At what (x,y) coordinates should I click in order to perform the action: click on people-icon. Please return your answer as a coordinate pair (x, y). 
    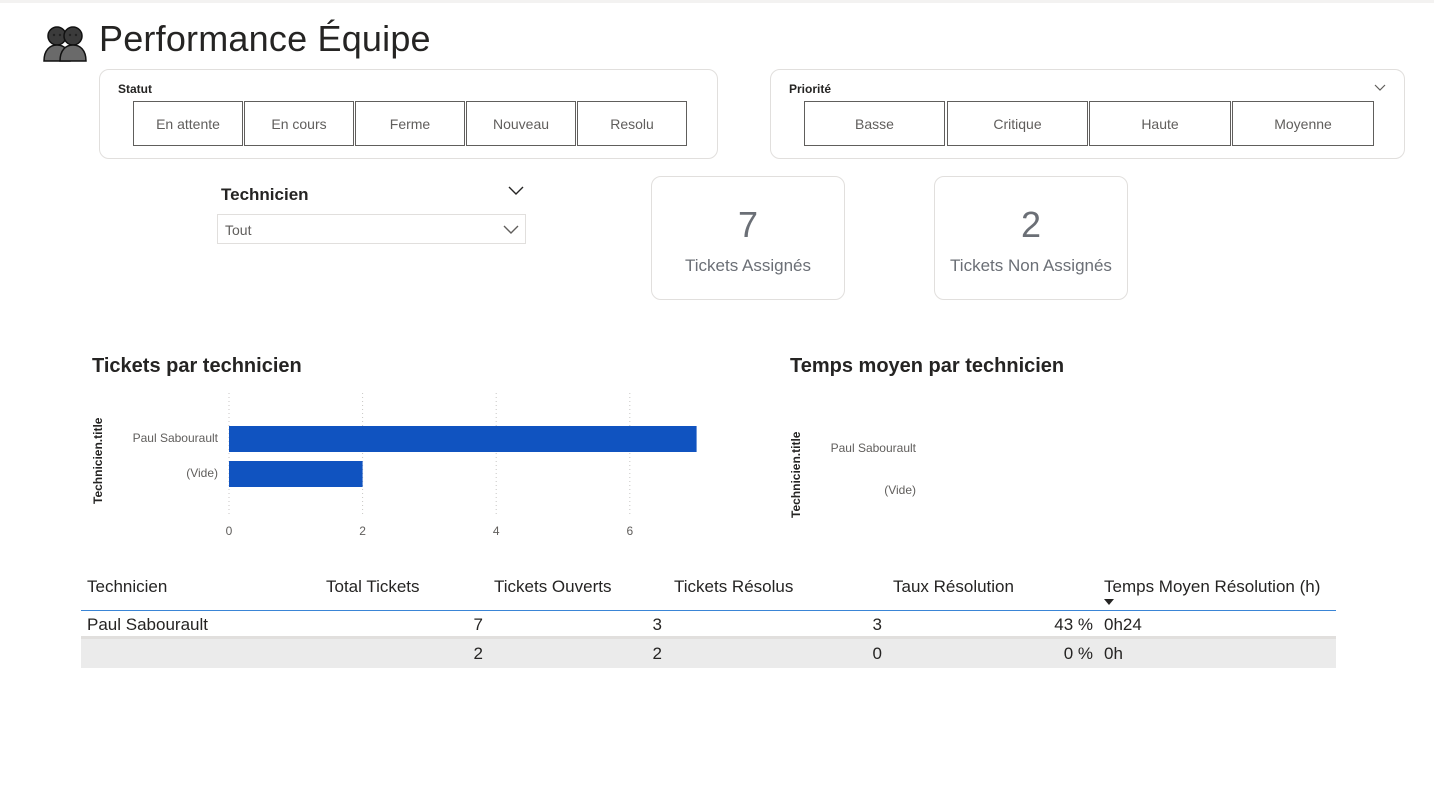
    Looking at the image, I should click on (65, 44).